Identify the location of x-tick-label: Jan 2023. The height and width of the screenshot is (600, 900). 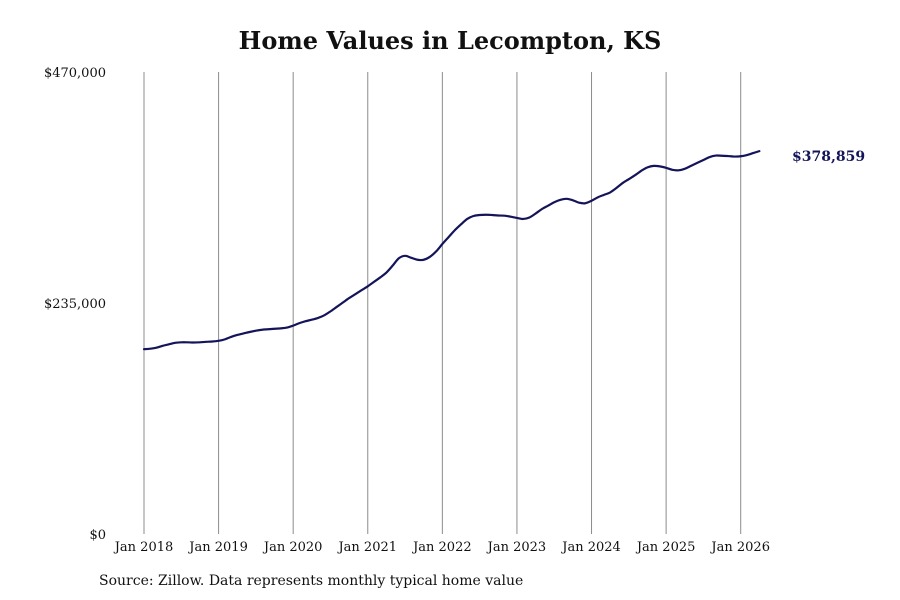
(516, 547).